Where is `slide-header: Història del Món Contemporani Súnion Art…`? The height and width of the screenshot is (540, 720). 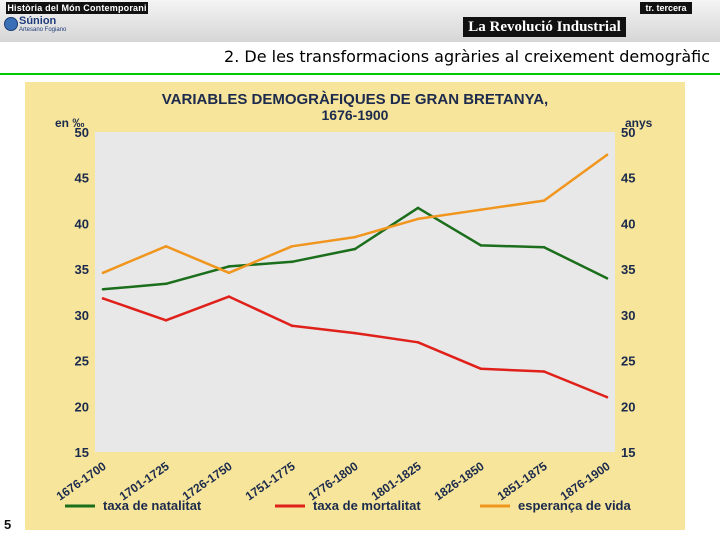 slide-header: Història del Món Contemporani Súnion Art… is located at coordinates (360, 21).